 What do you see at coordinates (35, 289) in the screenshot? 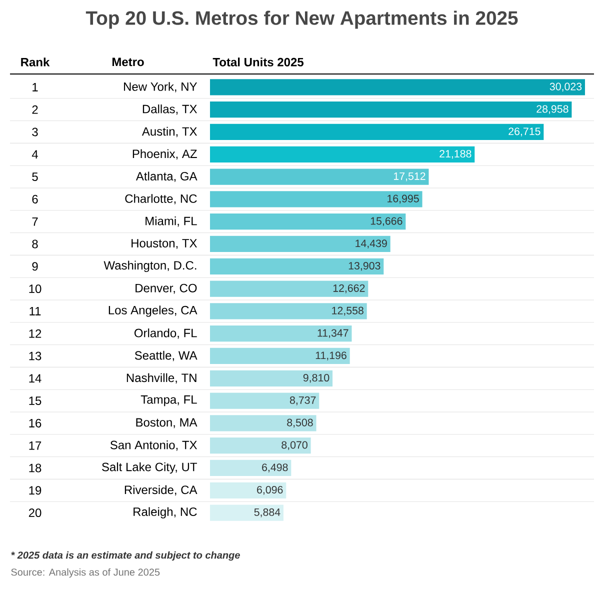
I see `text: 10` at bounding box center [35, 289].